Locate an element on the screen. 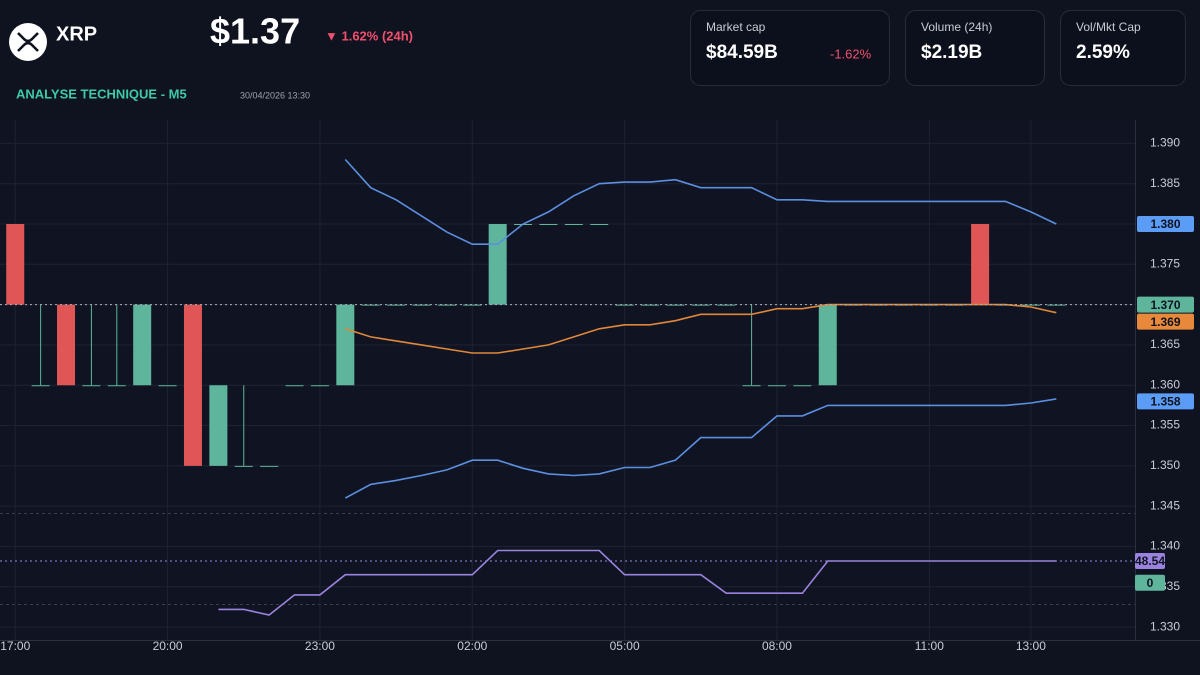 The width and height of the screenshot is (1200, 675). y-tick-label: 1.385 is located at coordinates (1165, 183).